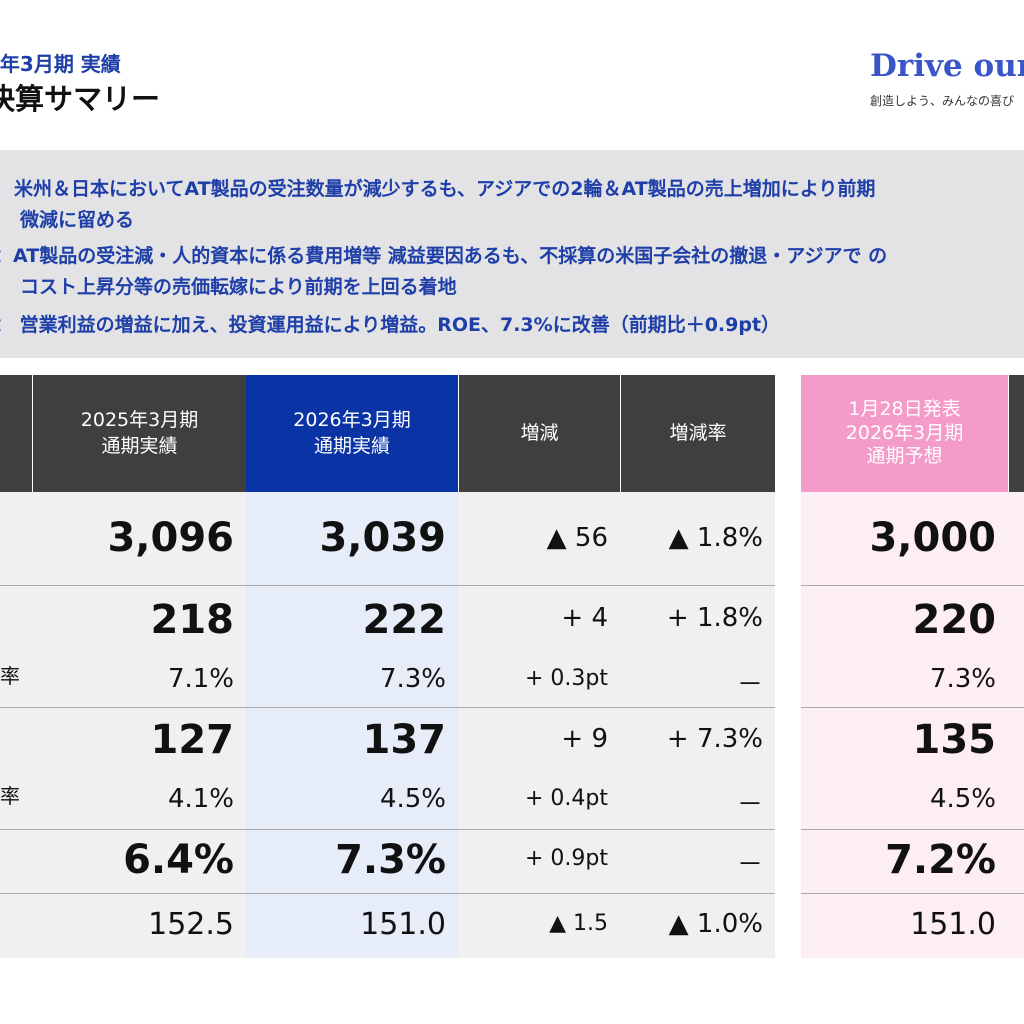 The width and height of the screenshot is (1024, 1024). Describe the element at coordinates (351, 445) in the screenshot. I see `header-fy2026-line2: 通期実績` at that location.